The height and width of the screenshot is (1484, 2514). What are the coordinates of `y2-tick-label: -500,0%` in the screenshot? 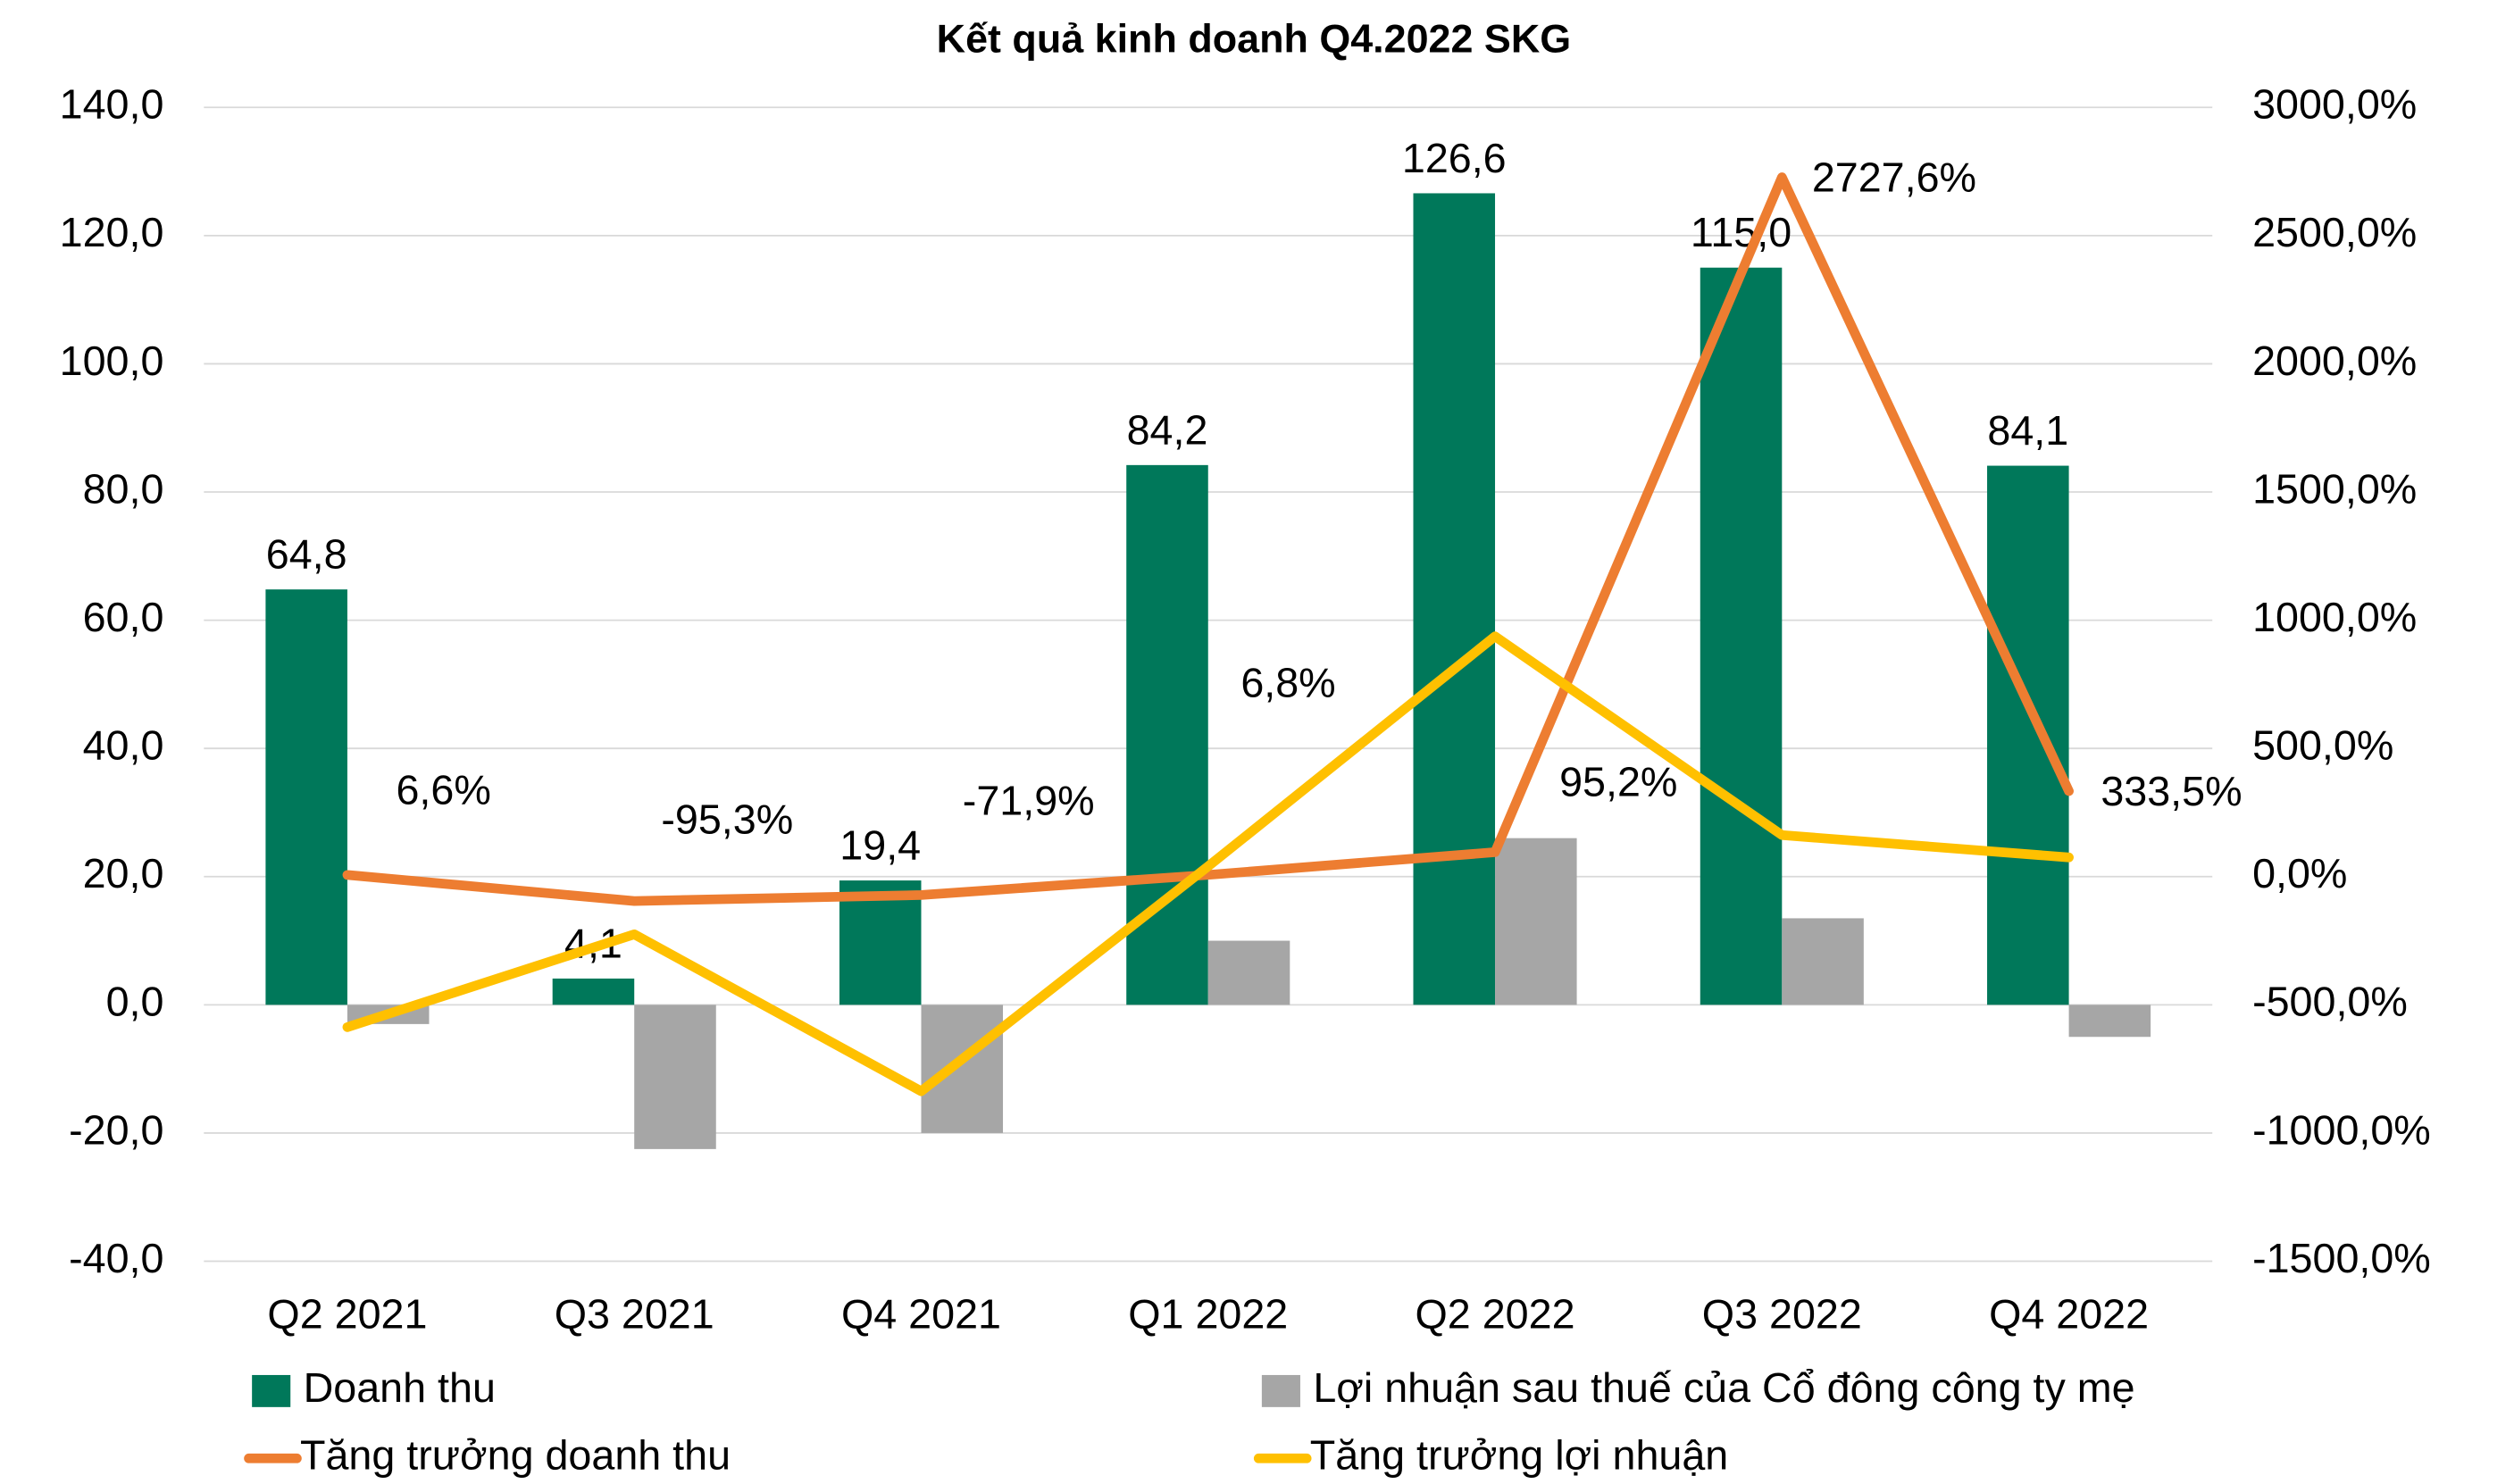 It's located at (2330, 1002).